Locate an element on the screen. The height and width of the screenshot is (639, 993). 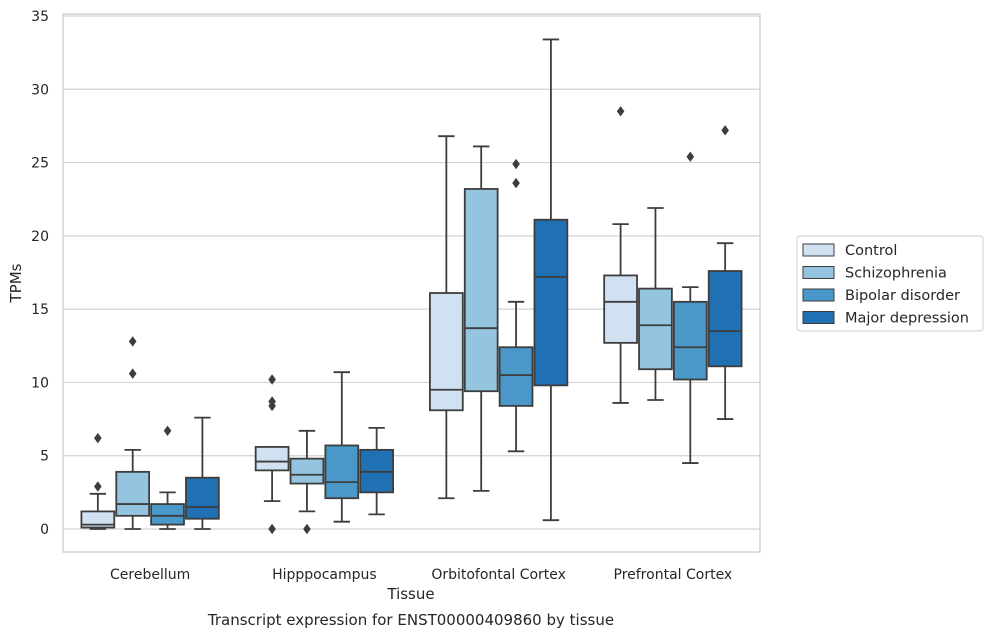
y-axis-label: TPMs is located at coordinates (16, 283).